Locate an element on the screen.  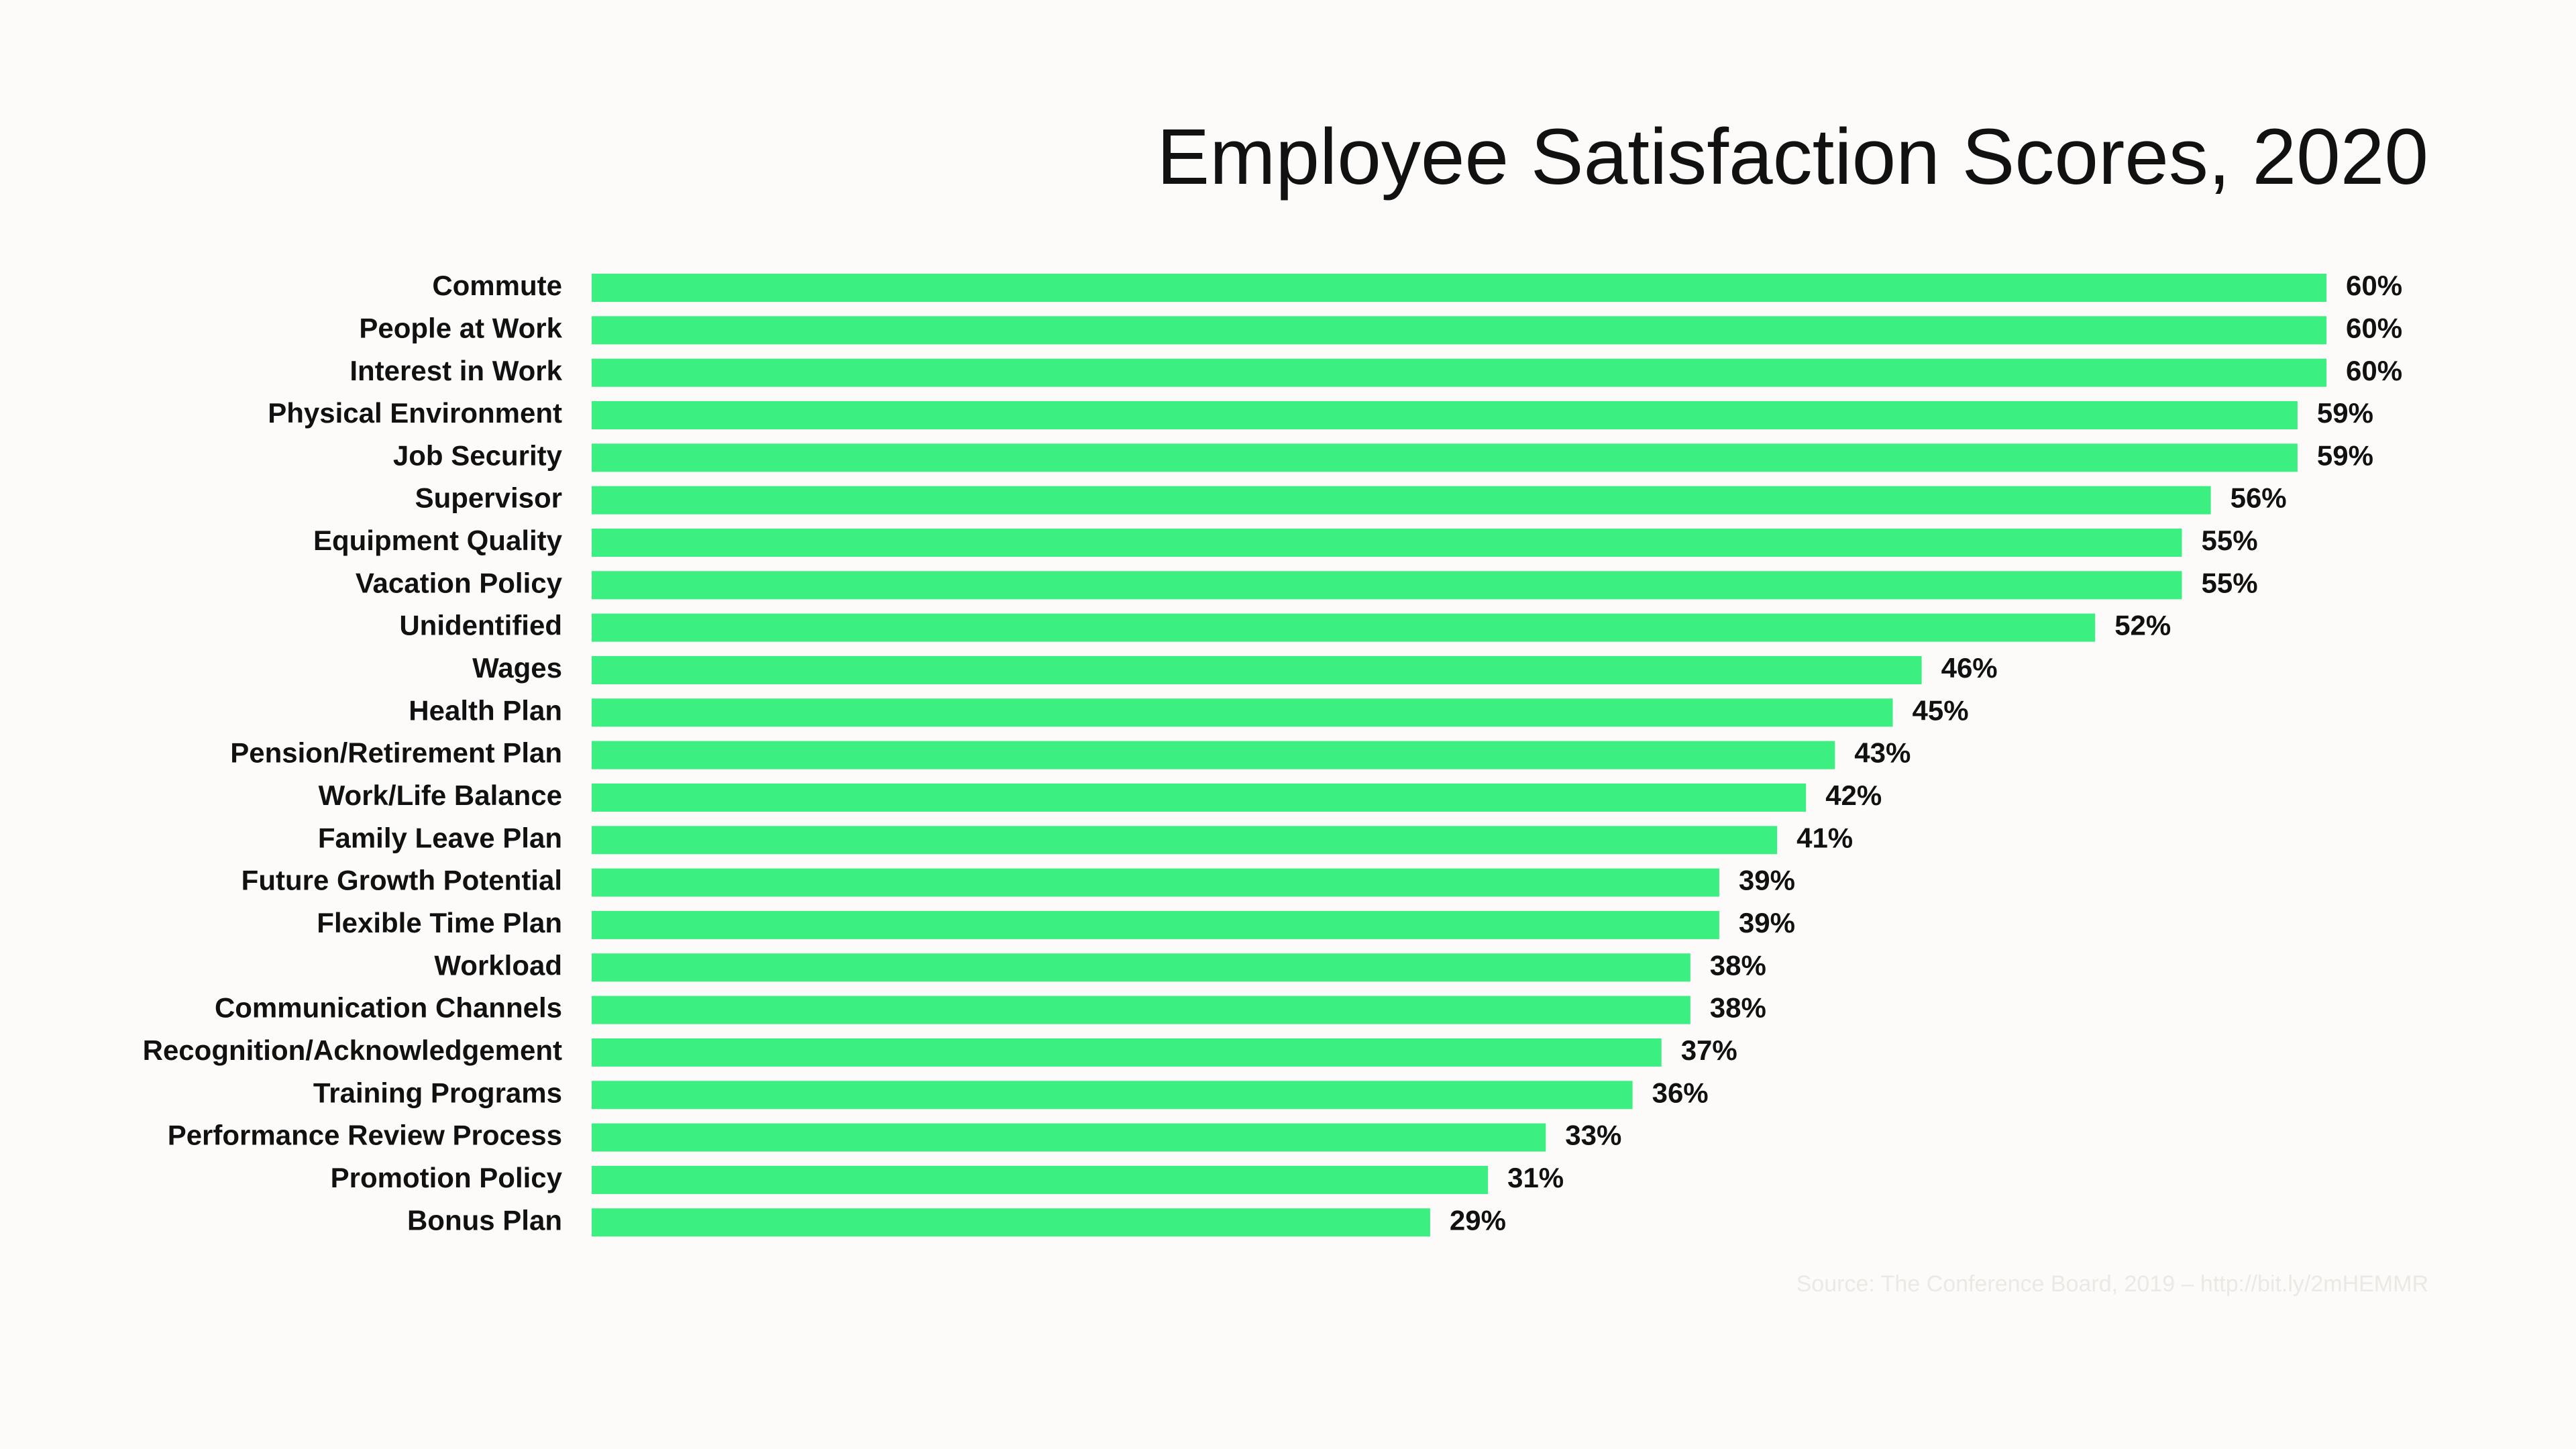
category-label: Performance Review Process is located at coordinates (365, 1135).